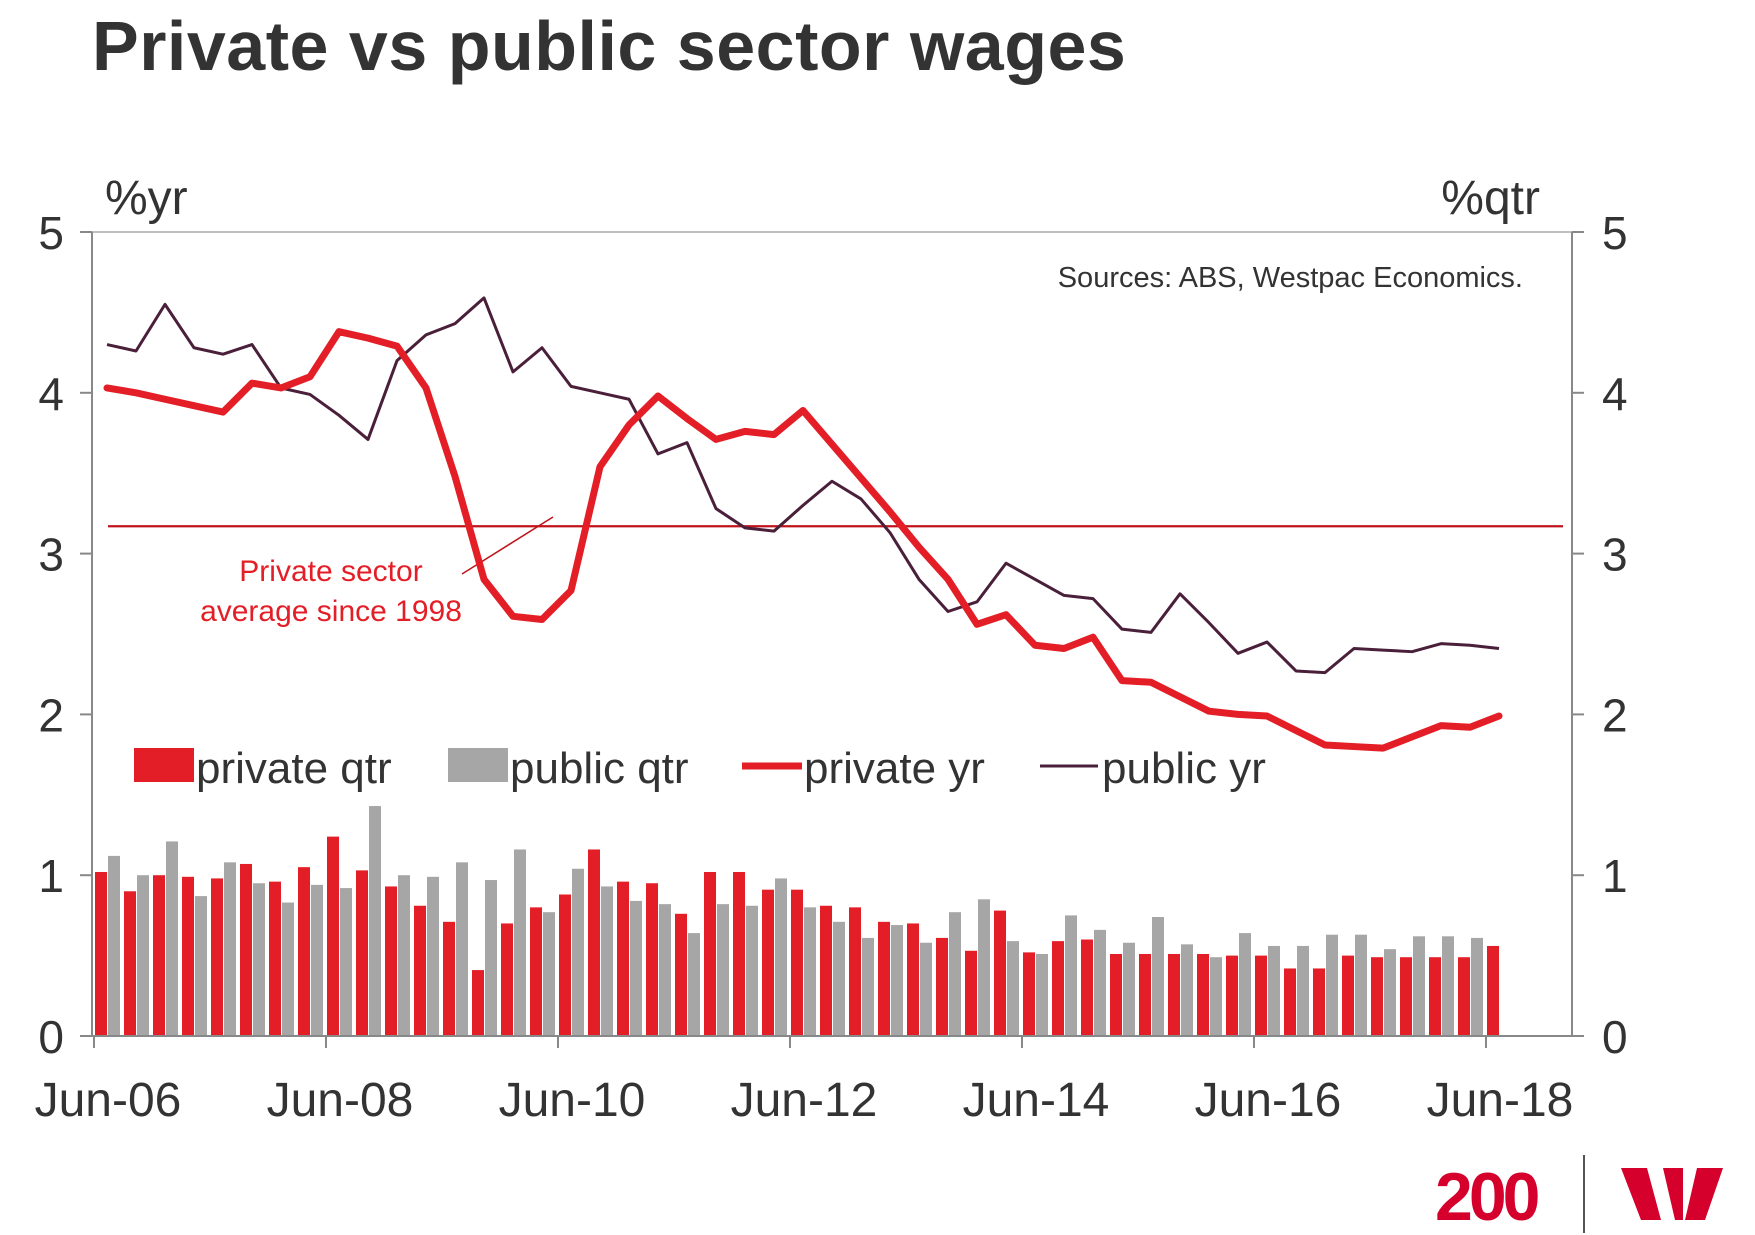 The width and height of the screenshot is (1755, 1235). What do you see at coordinates (599, 768) in the screenshot?
I see `legend-label: public qtr` at bounding box center [599, 768].